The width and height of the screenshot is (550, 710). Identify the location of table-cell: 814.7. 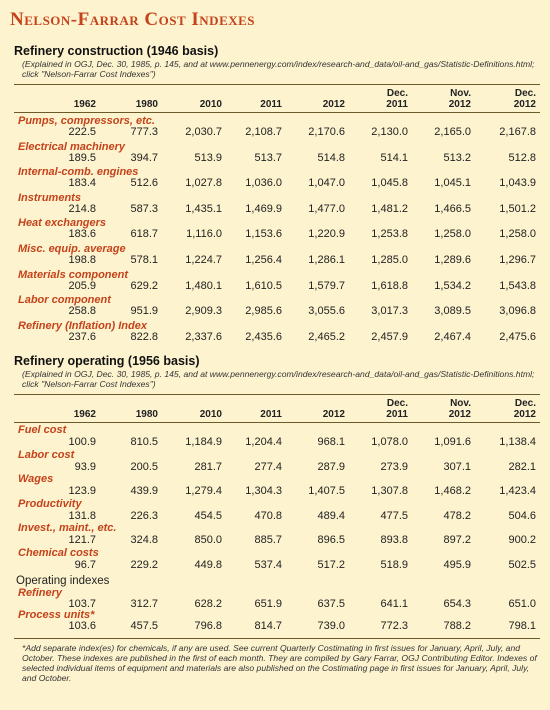
(268, 626).